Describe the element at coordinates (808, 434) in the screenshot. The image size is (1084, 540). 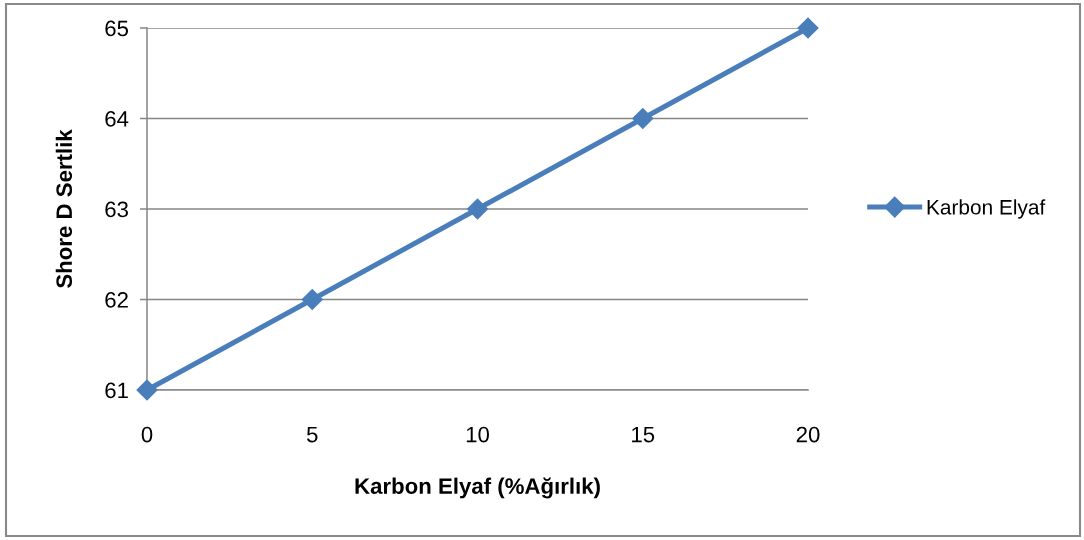
I see `x-tick-label: 20` at that location.